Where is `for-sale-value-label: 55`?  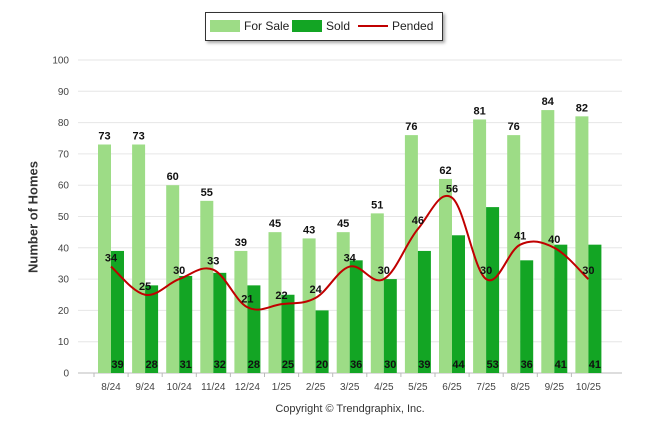
for-sale-value-label: 55 is located at coordinates (207, 193).